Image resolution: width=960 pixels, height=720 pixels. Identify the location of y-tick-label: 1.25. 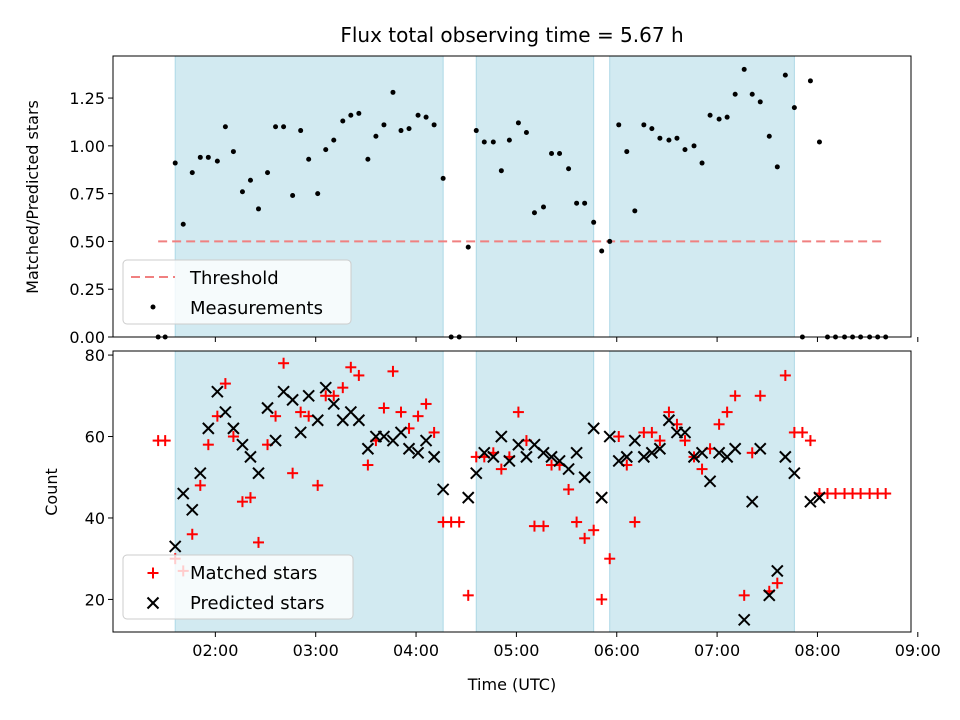
(87, 98).